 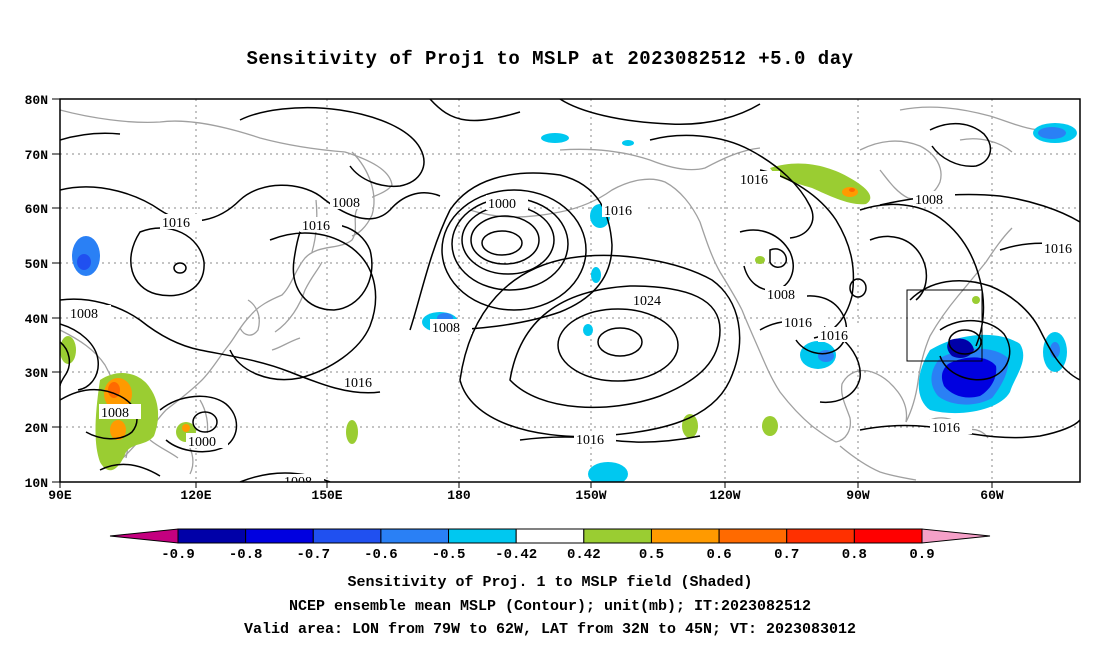 I want to click on lat-label: 80N, so click(x=36, y=100).